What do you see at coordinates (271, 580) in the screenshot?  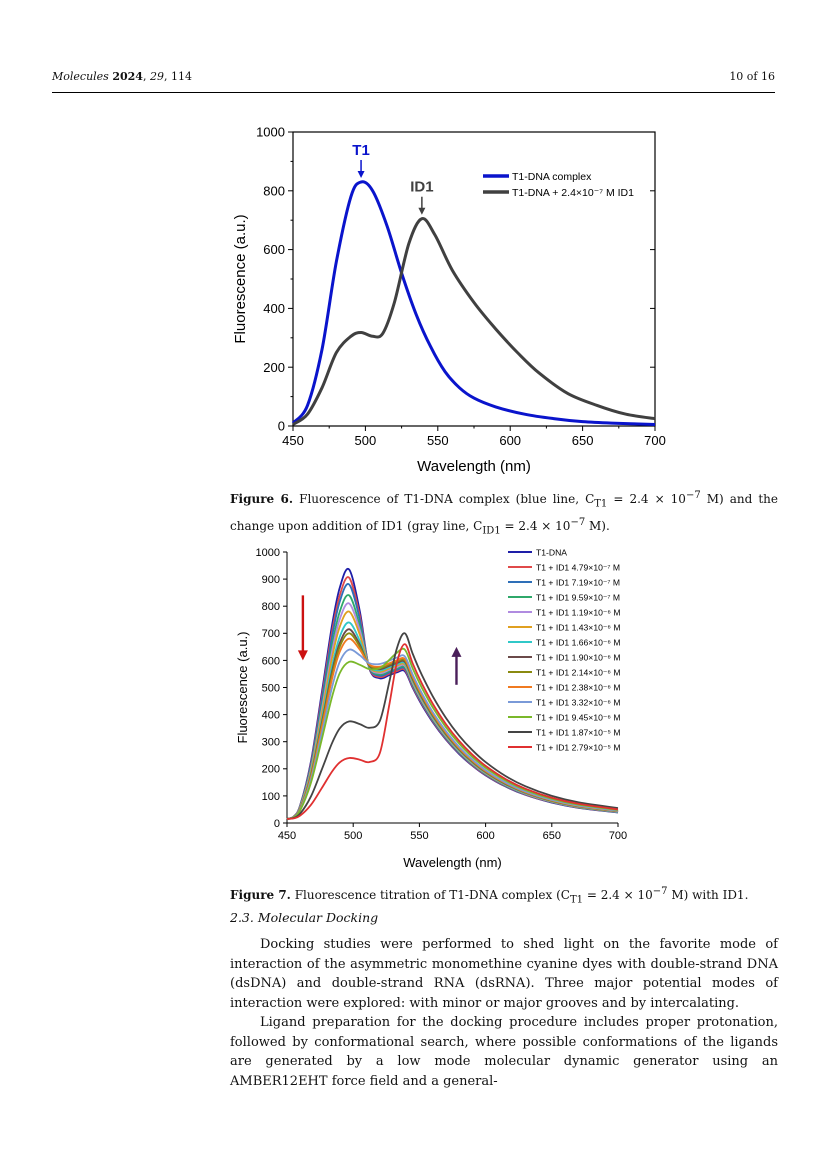 I see `y-tick-label: 900` at bounding box center [271, 580].